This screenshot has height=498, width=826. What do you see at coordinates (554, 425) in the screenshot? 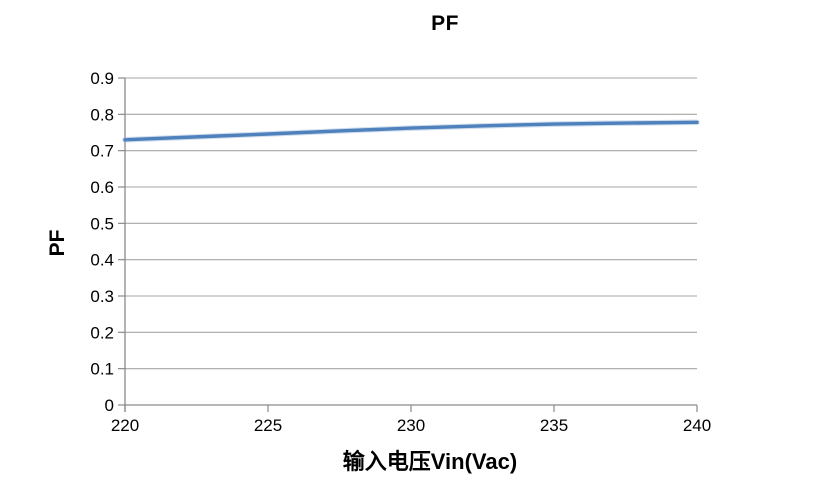
I see `x-tick-label: 235` at bounding box center [554, 425].